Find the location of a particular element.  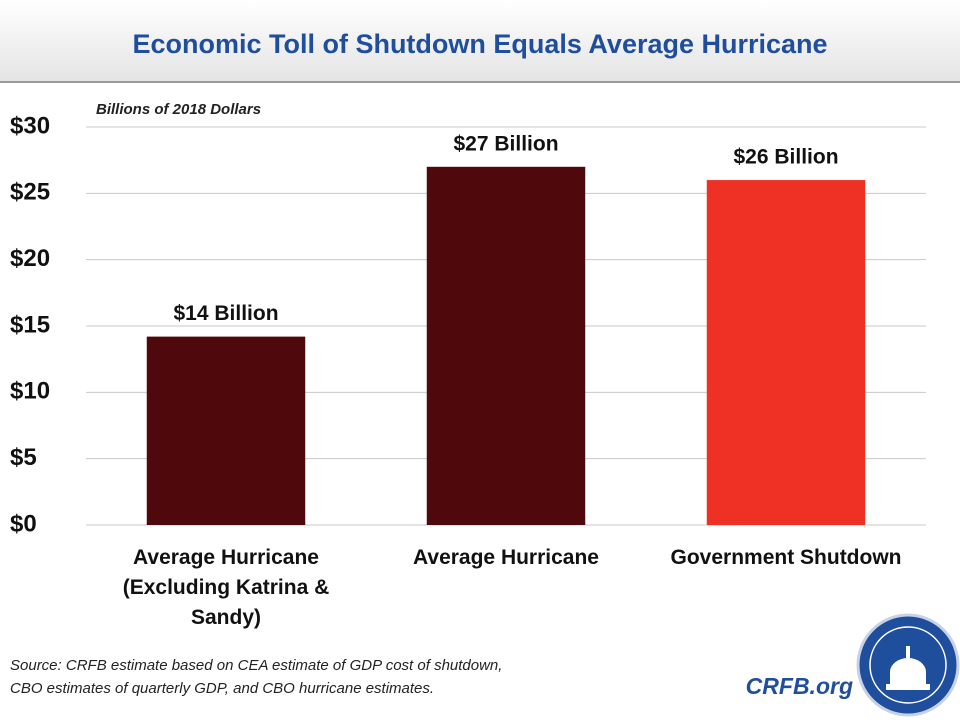

y-tick-label: $15 is located at coordinates (30, 324).